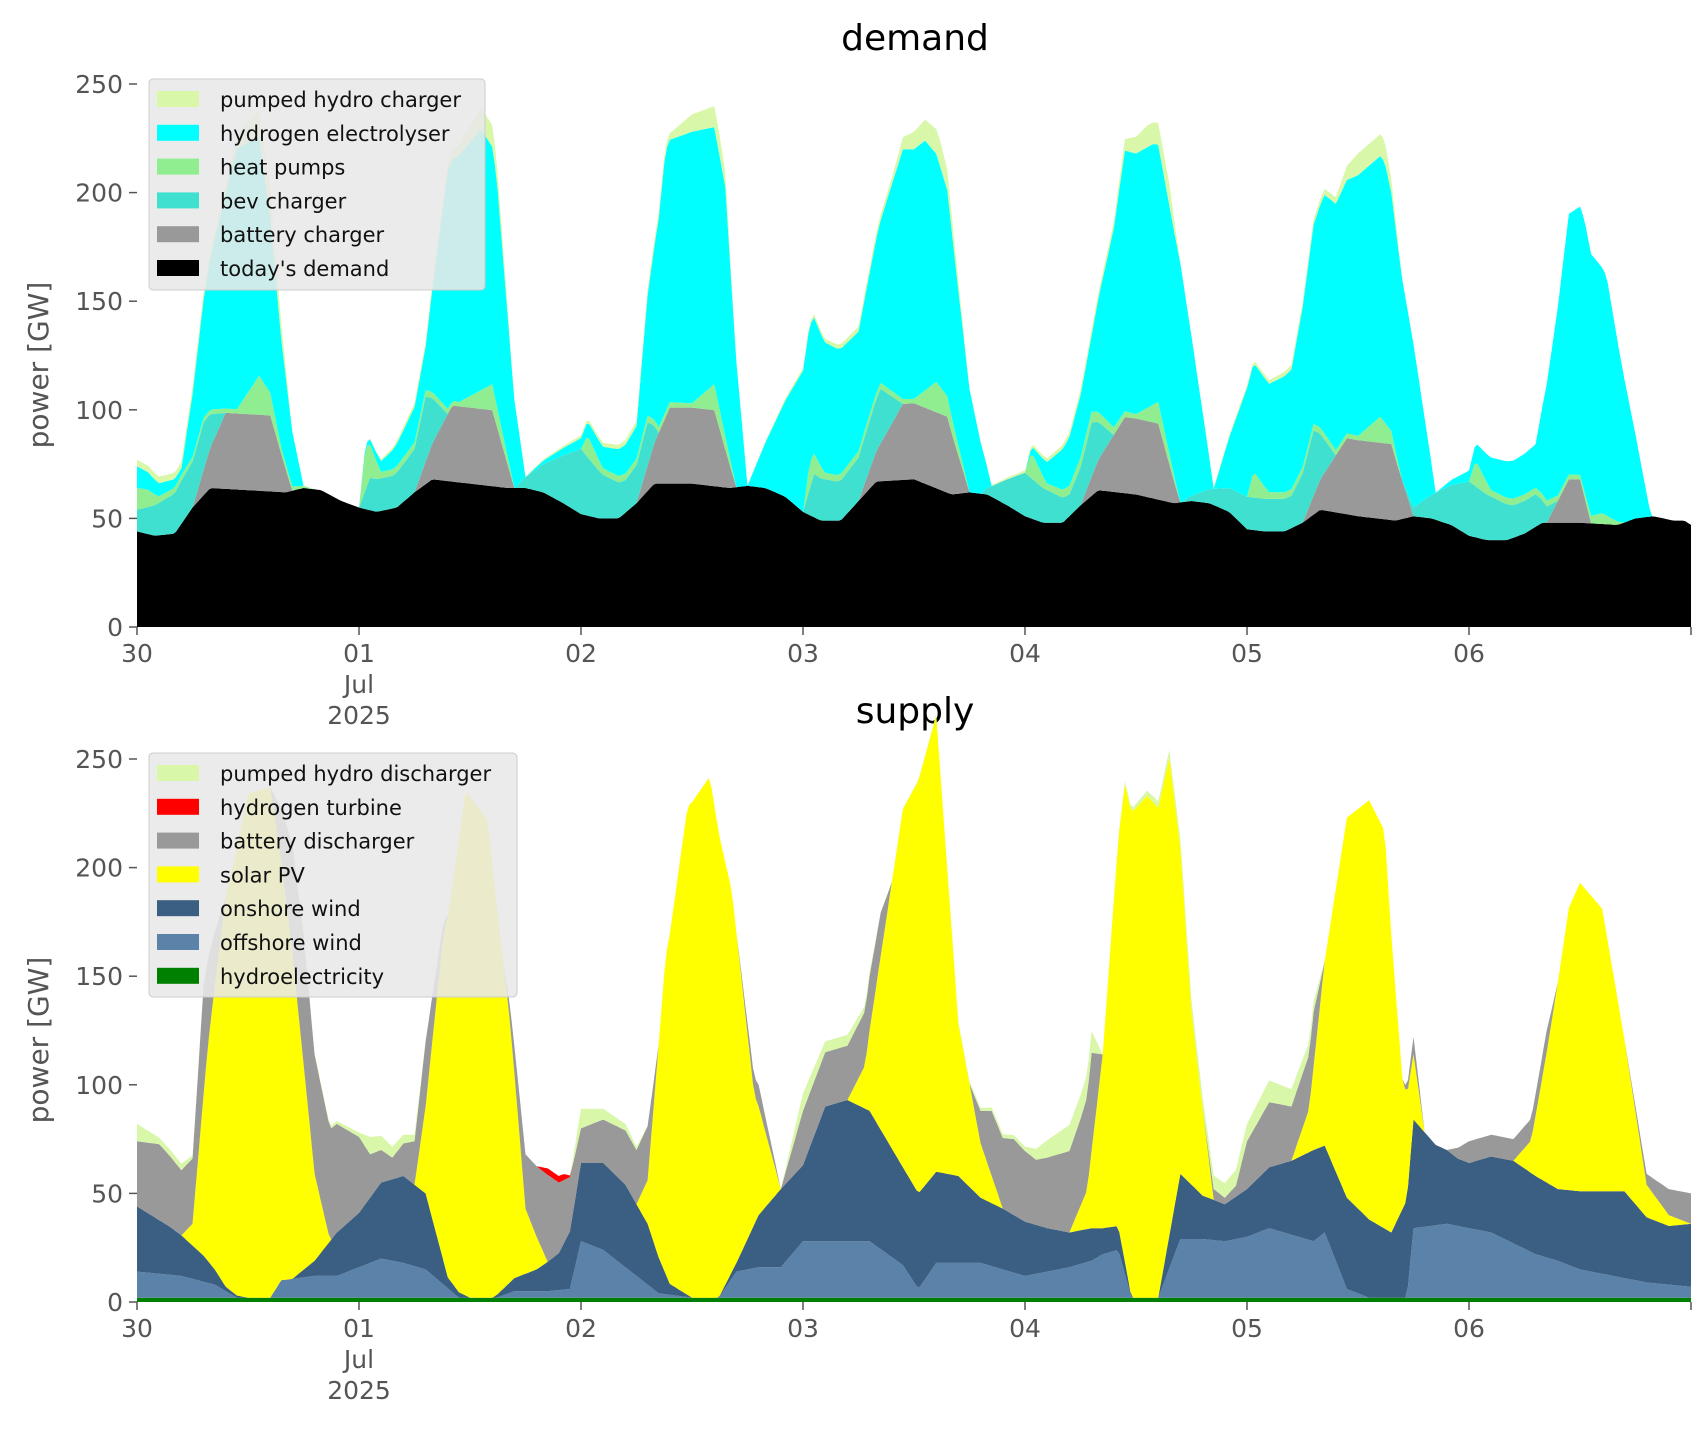 The image size is (1706, 1435). Describe the element at coordinates (178, 975) in the screenshot. I see `supply-legend-swatch-hydroelectricity` at that location.